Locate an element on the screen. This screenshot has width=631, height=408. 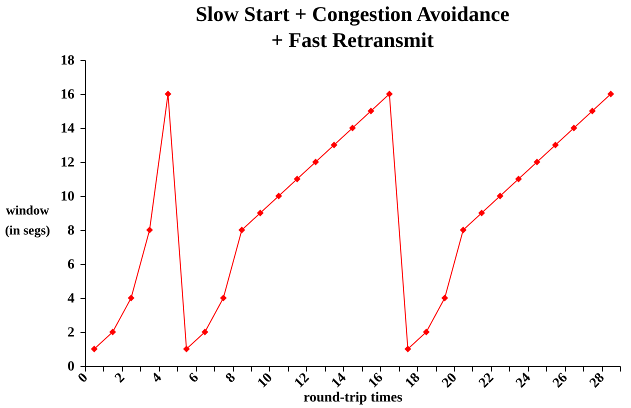
y-tick-label: 2 is located at coordinates (71, 333).